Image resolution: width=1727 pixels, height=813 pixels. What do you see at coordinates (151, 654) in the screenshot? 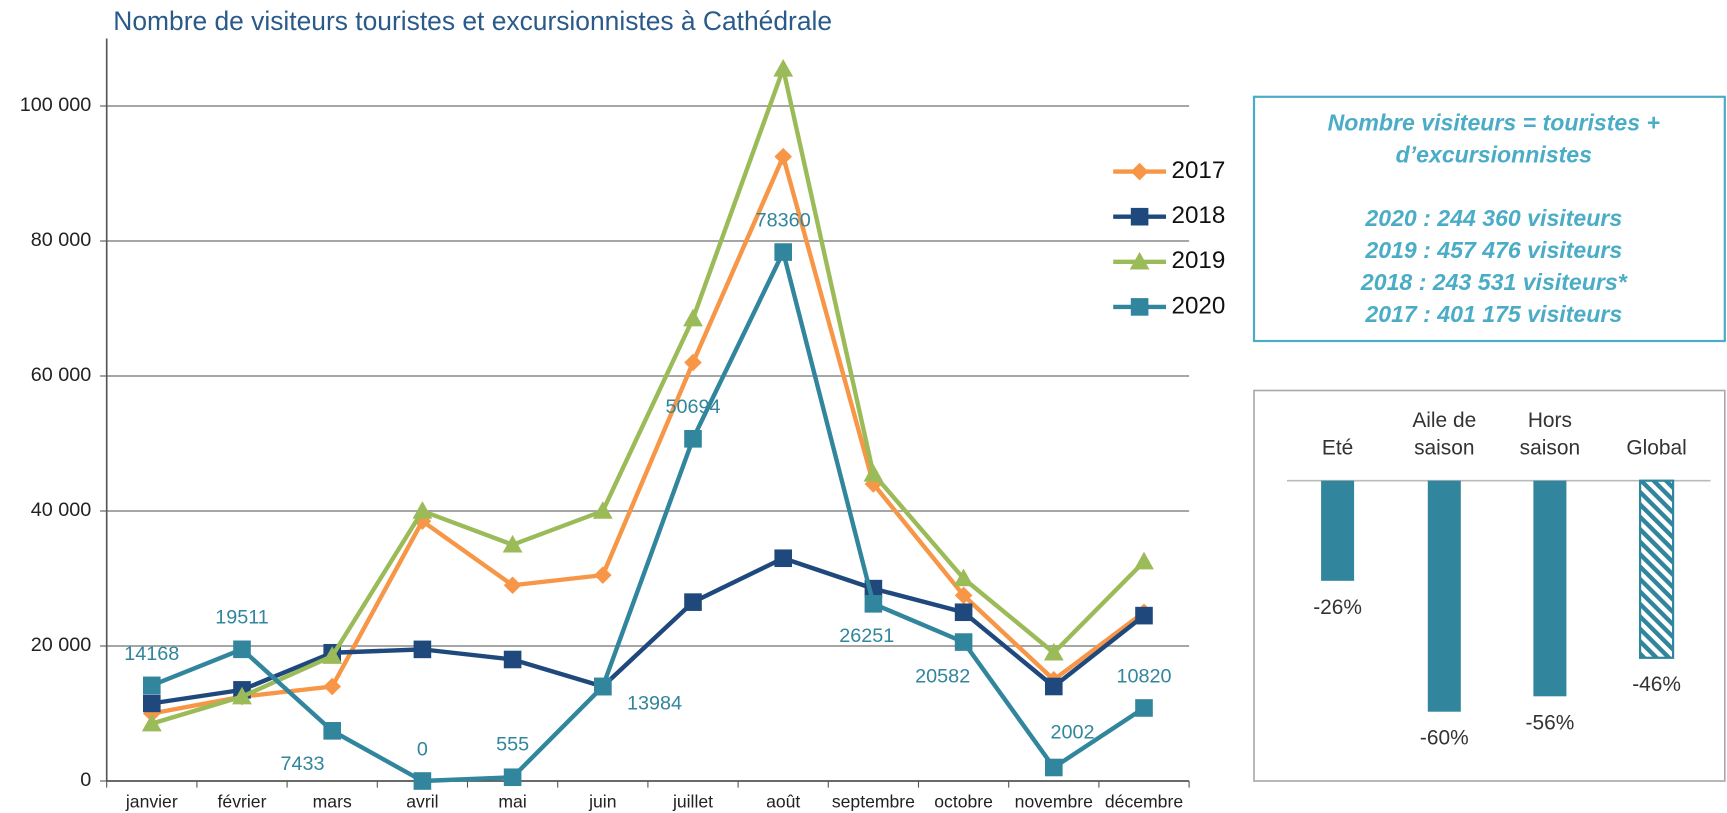
I see `data-label: 14168` at bounding box center [151, 654].